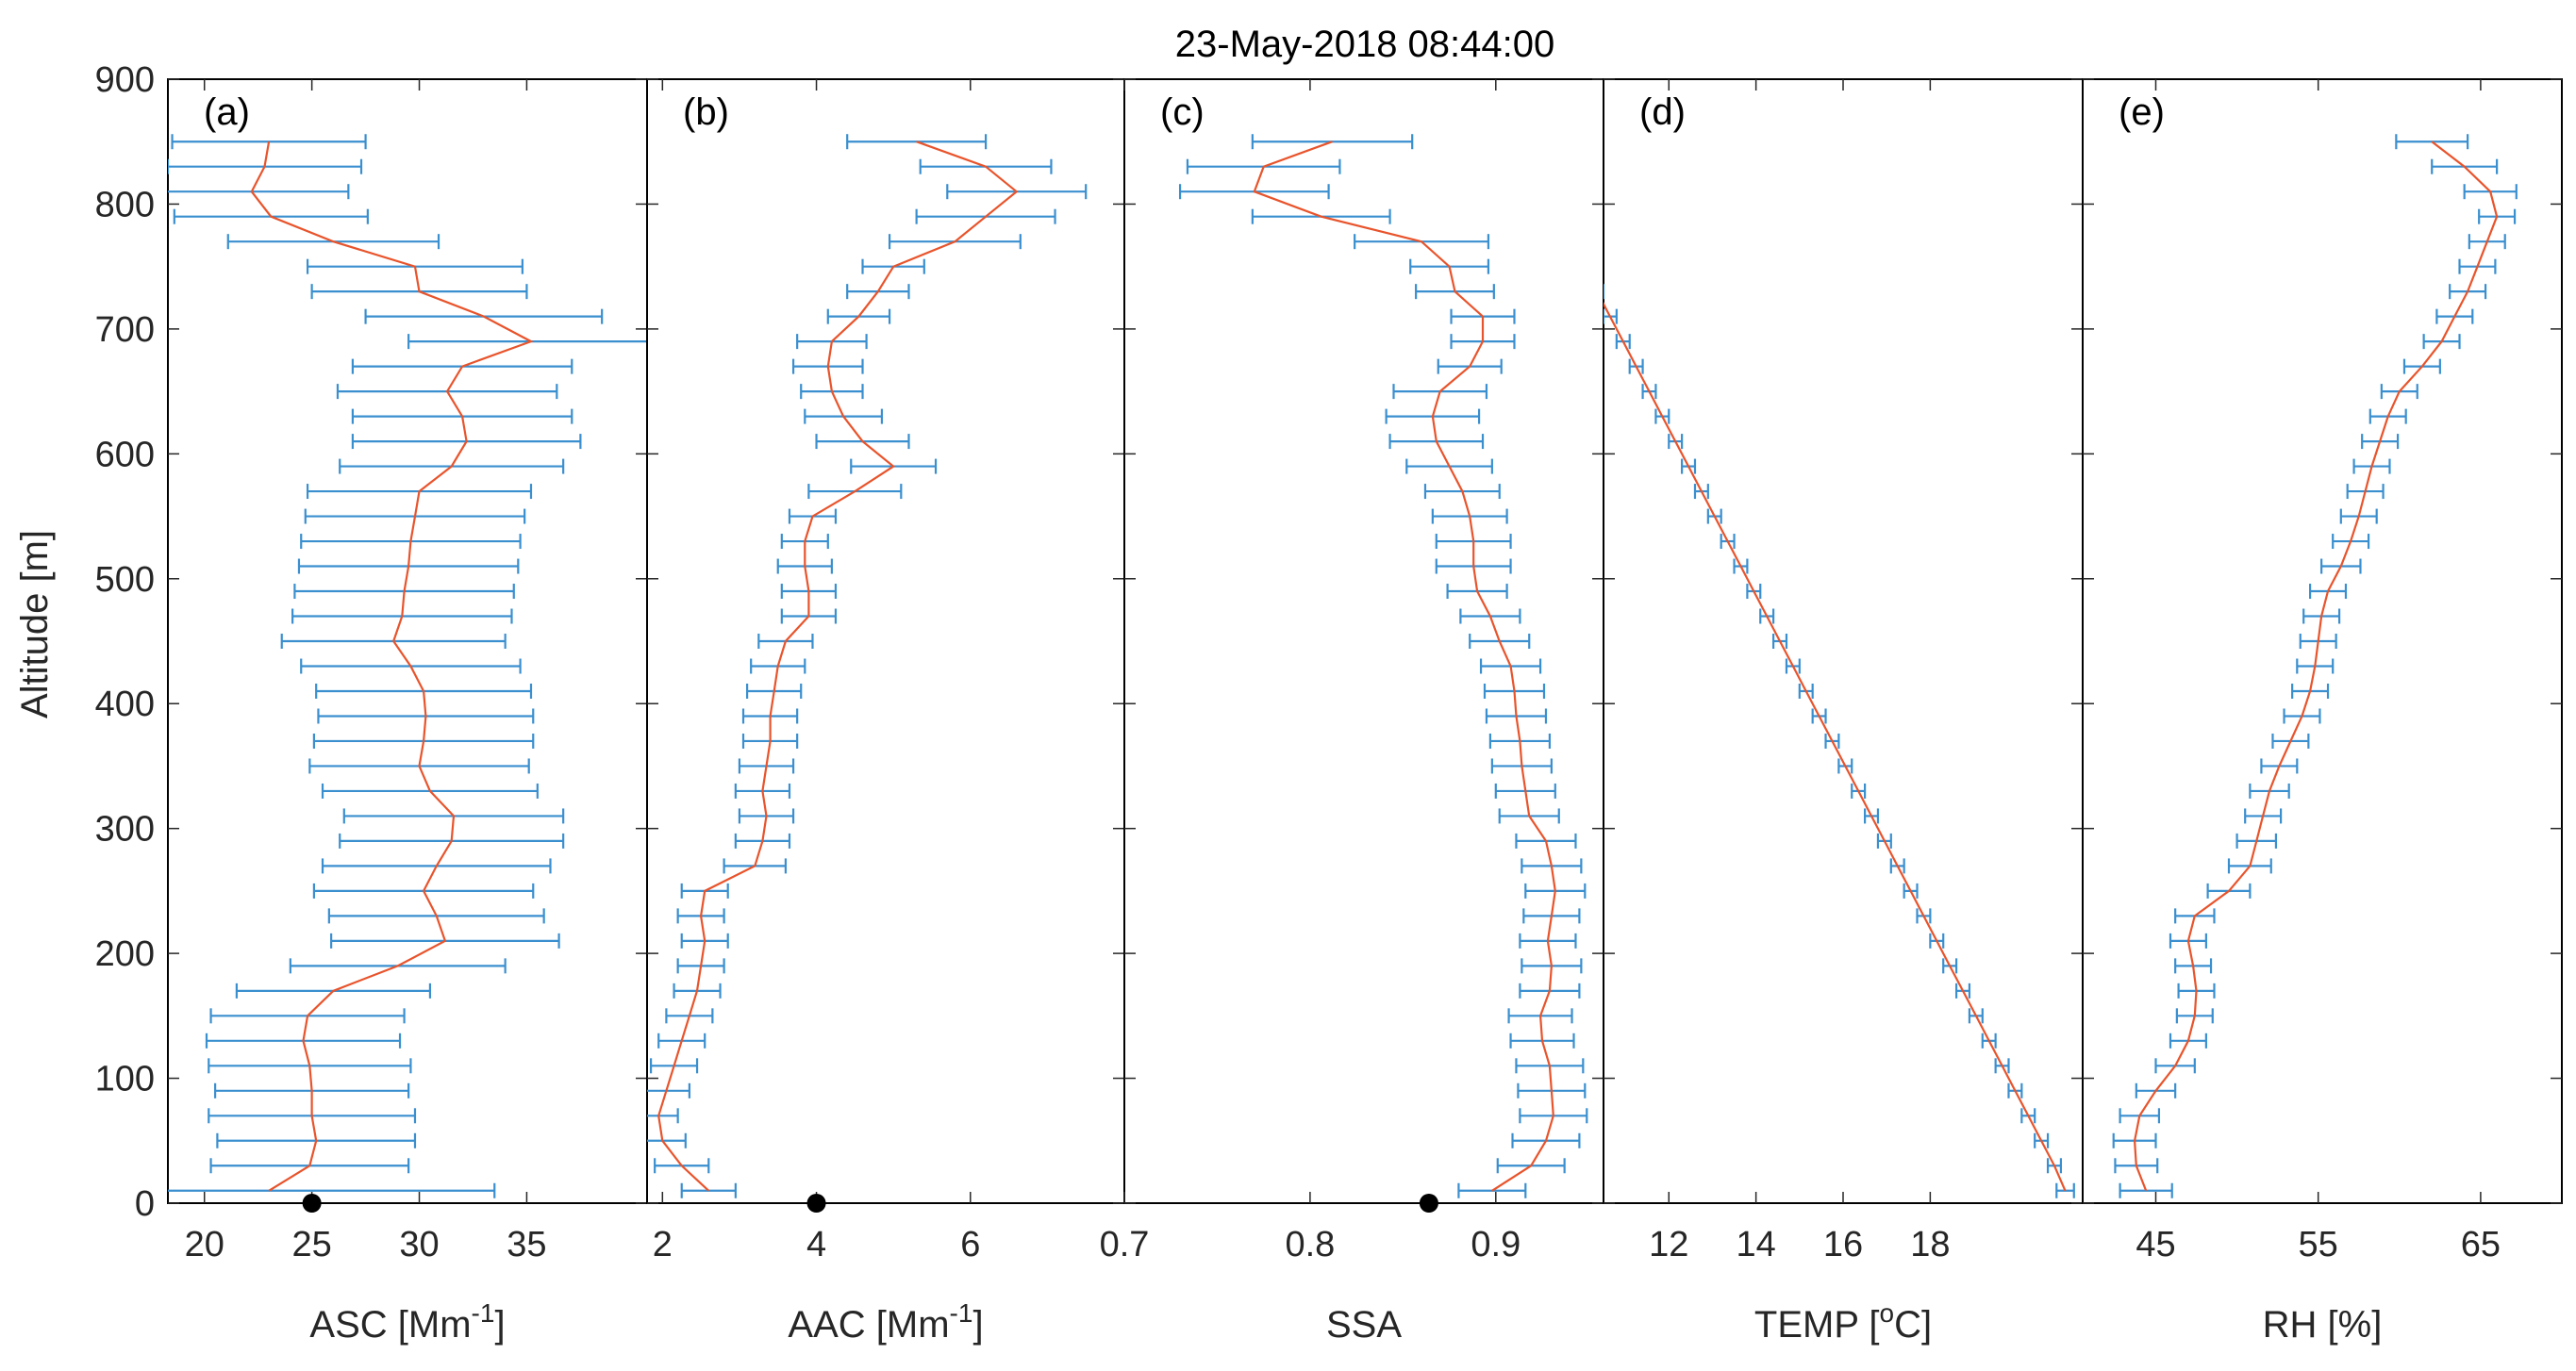 Image resolution: width=2576 pixels, height=1371 pixels. I want to click on y-tick-label: 700, so click(125, 330).